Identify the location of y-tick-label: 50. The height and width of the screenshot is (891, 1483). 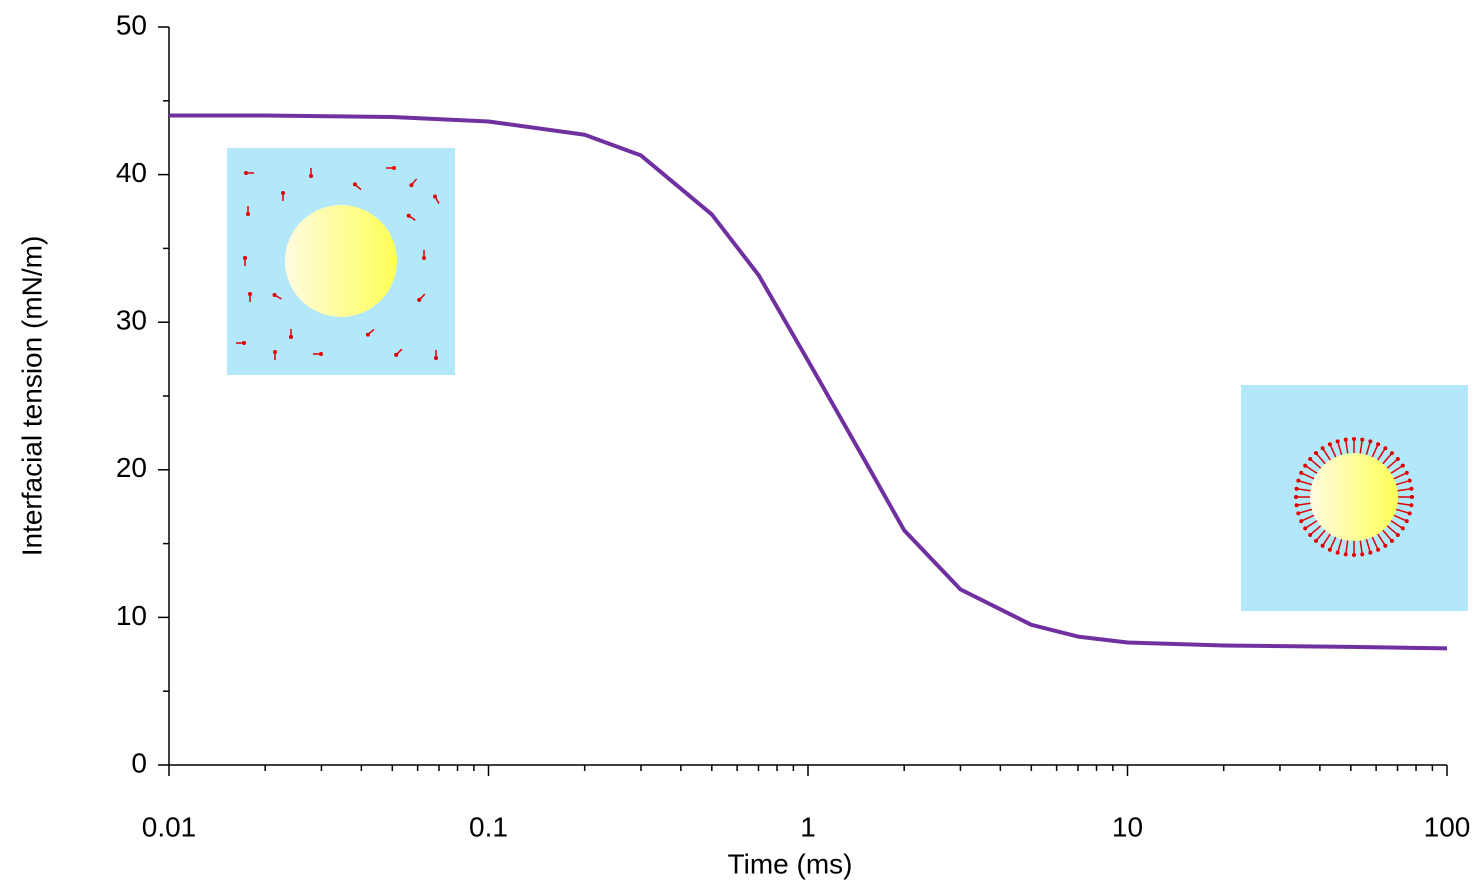
(131, 24).